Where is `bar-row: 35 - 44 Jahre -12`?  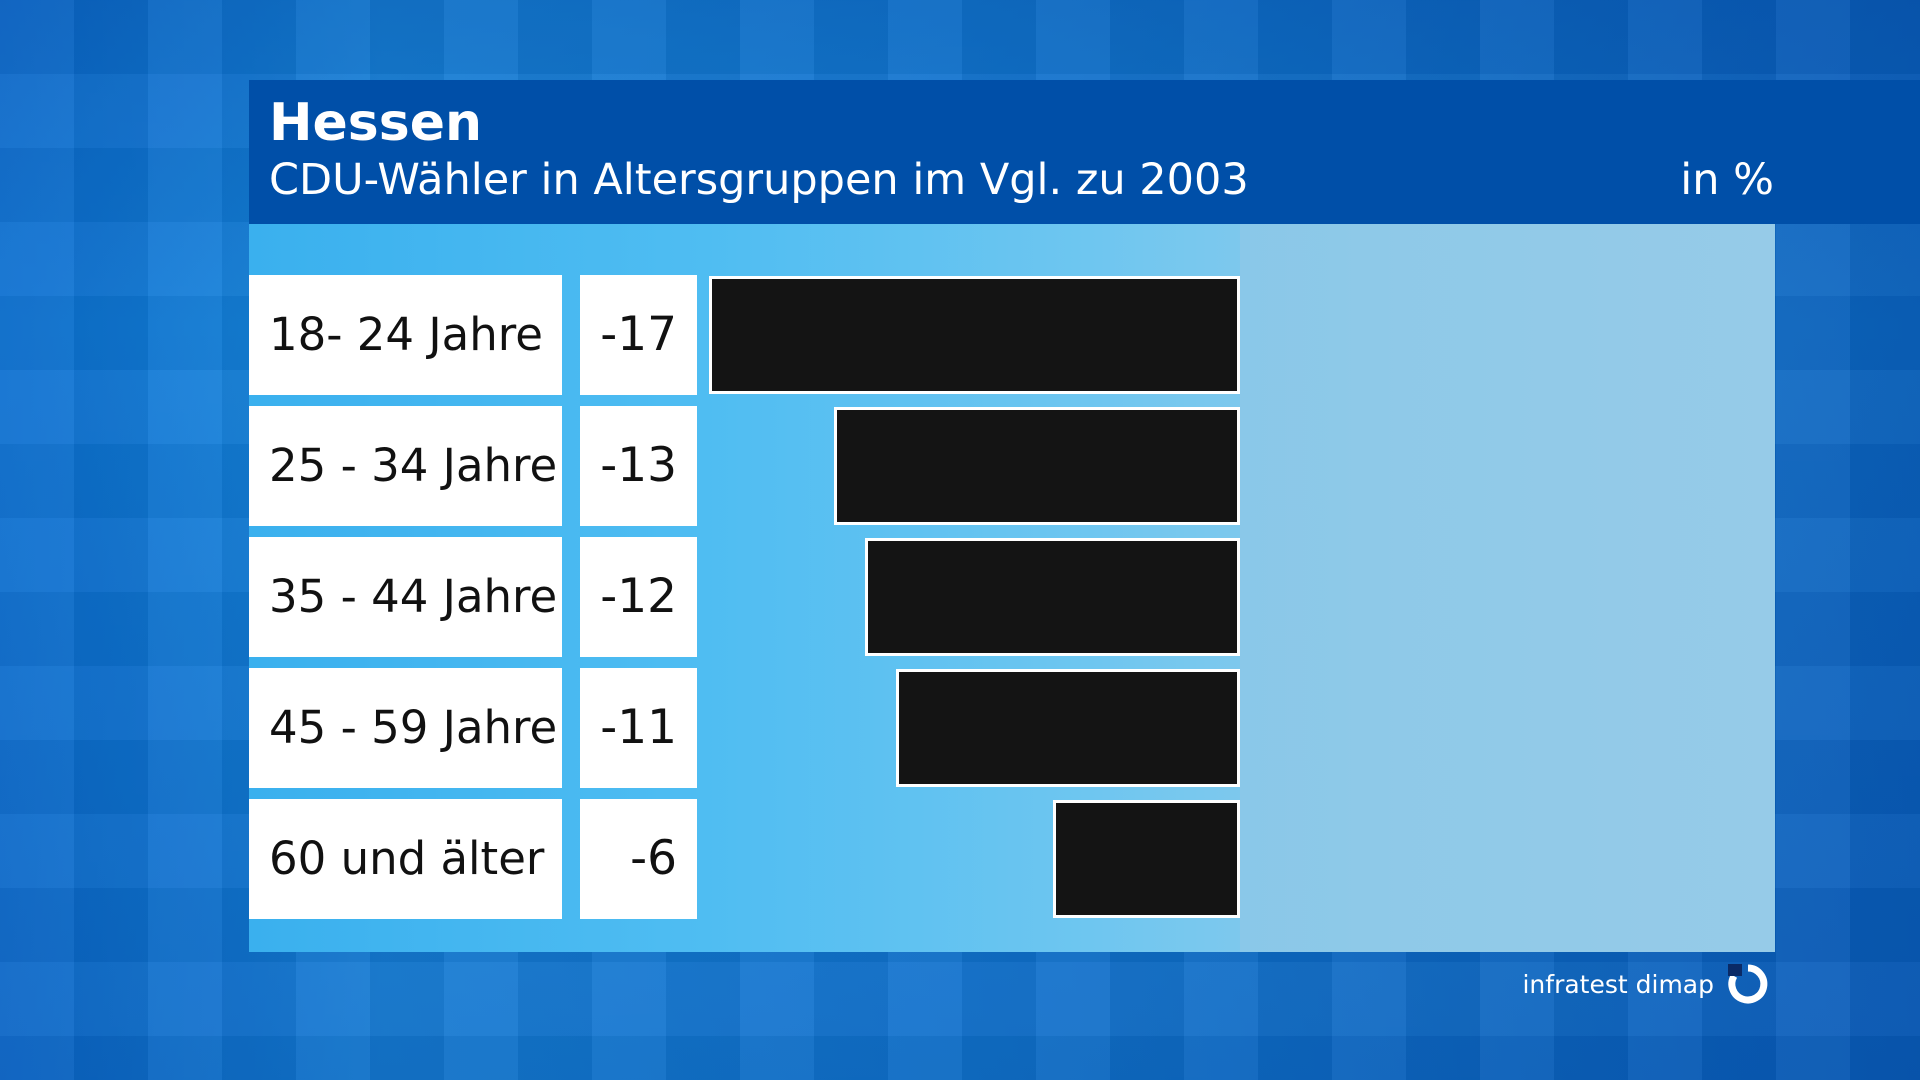 bar-row: 35 - 44 Jahre -12 is located at coordinates (749, 597).